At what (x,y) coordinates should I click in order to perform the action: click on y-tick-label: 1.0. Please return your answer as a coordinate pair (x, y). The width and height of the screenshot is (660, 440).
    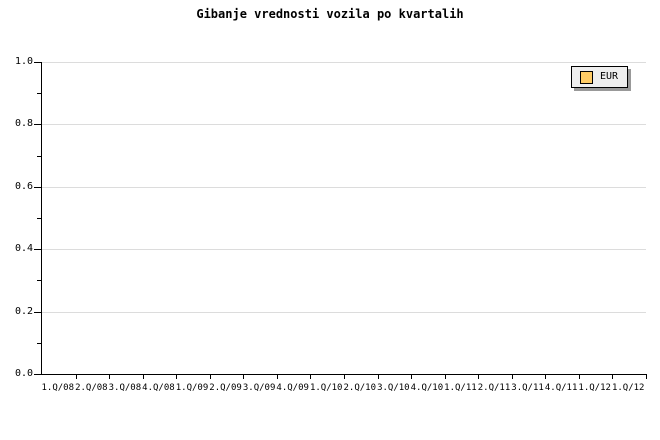
    Looking at the image, I should click on (23, 61).